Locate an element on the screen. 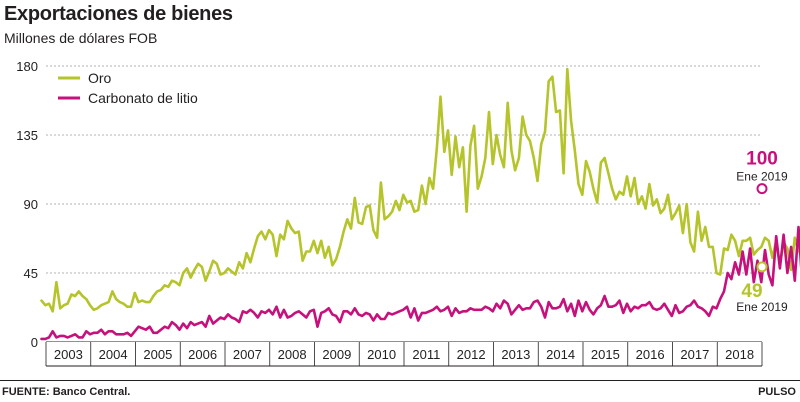 The height and width of the screenshot is (402, 800). x-tick-label: 2014 is located at coordinates (560, 354).